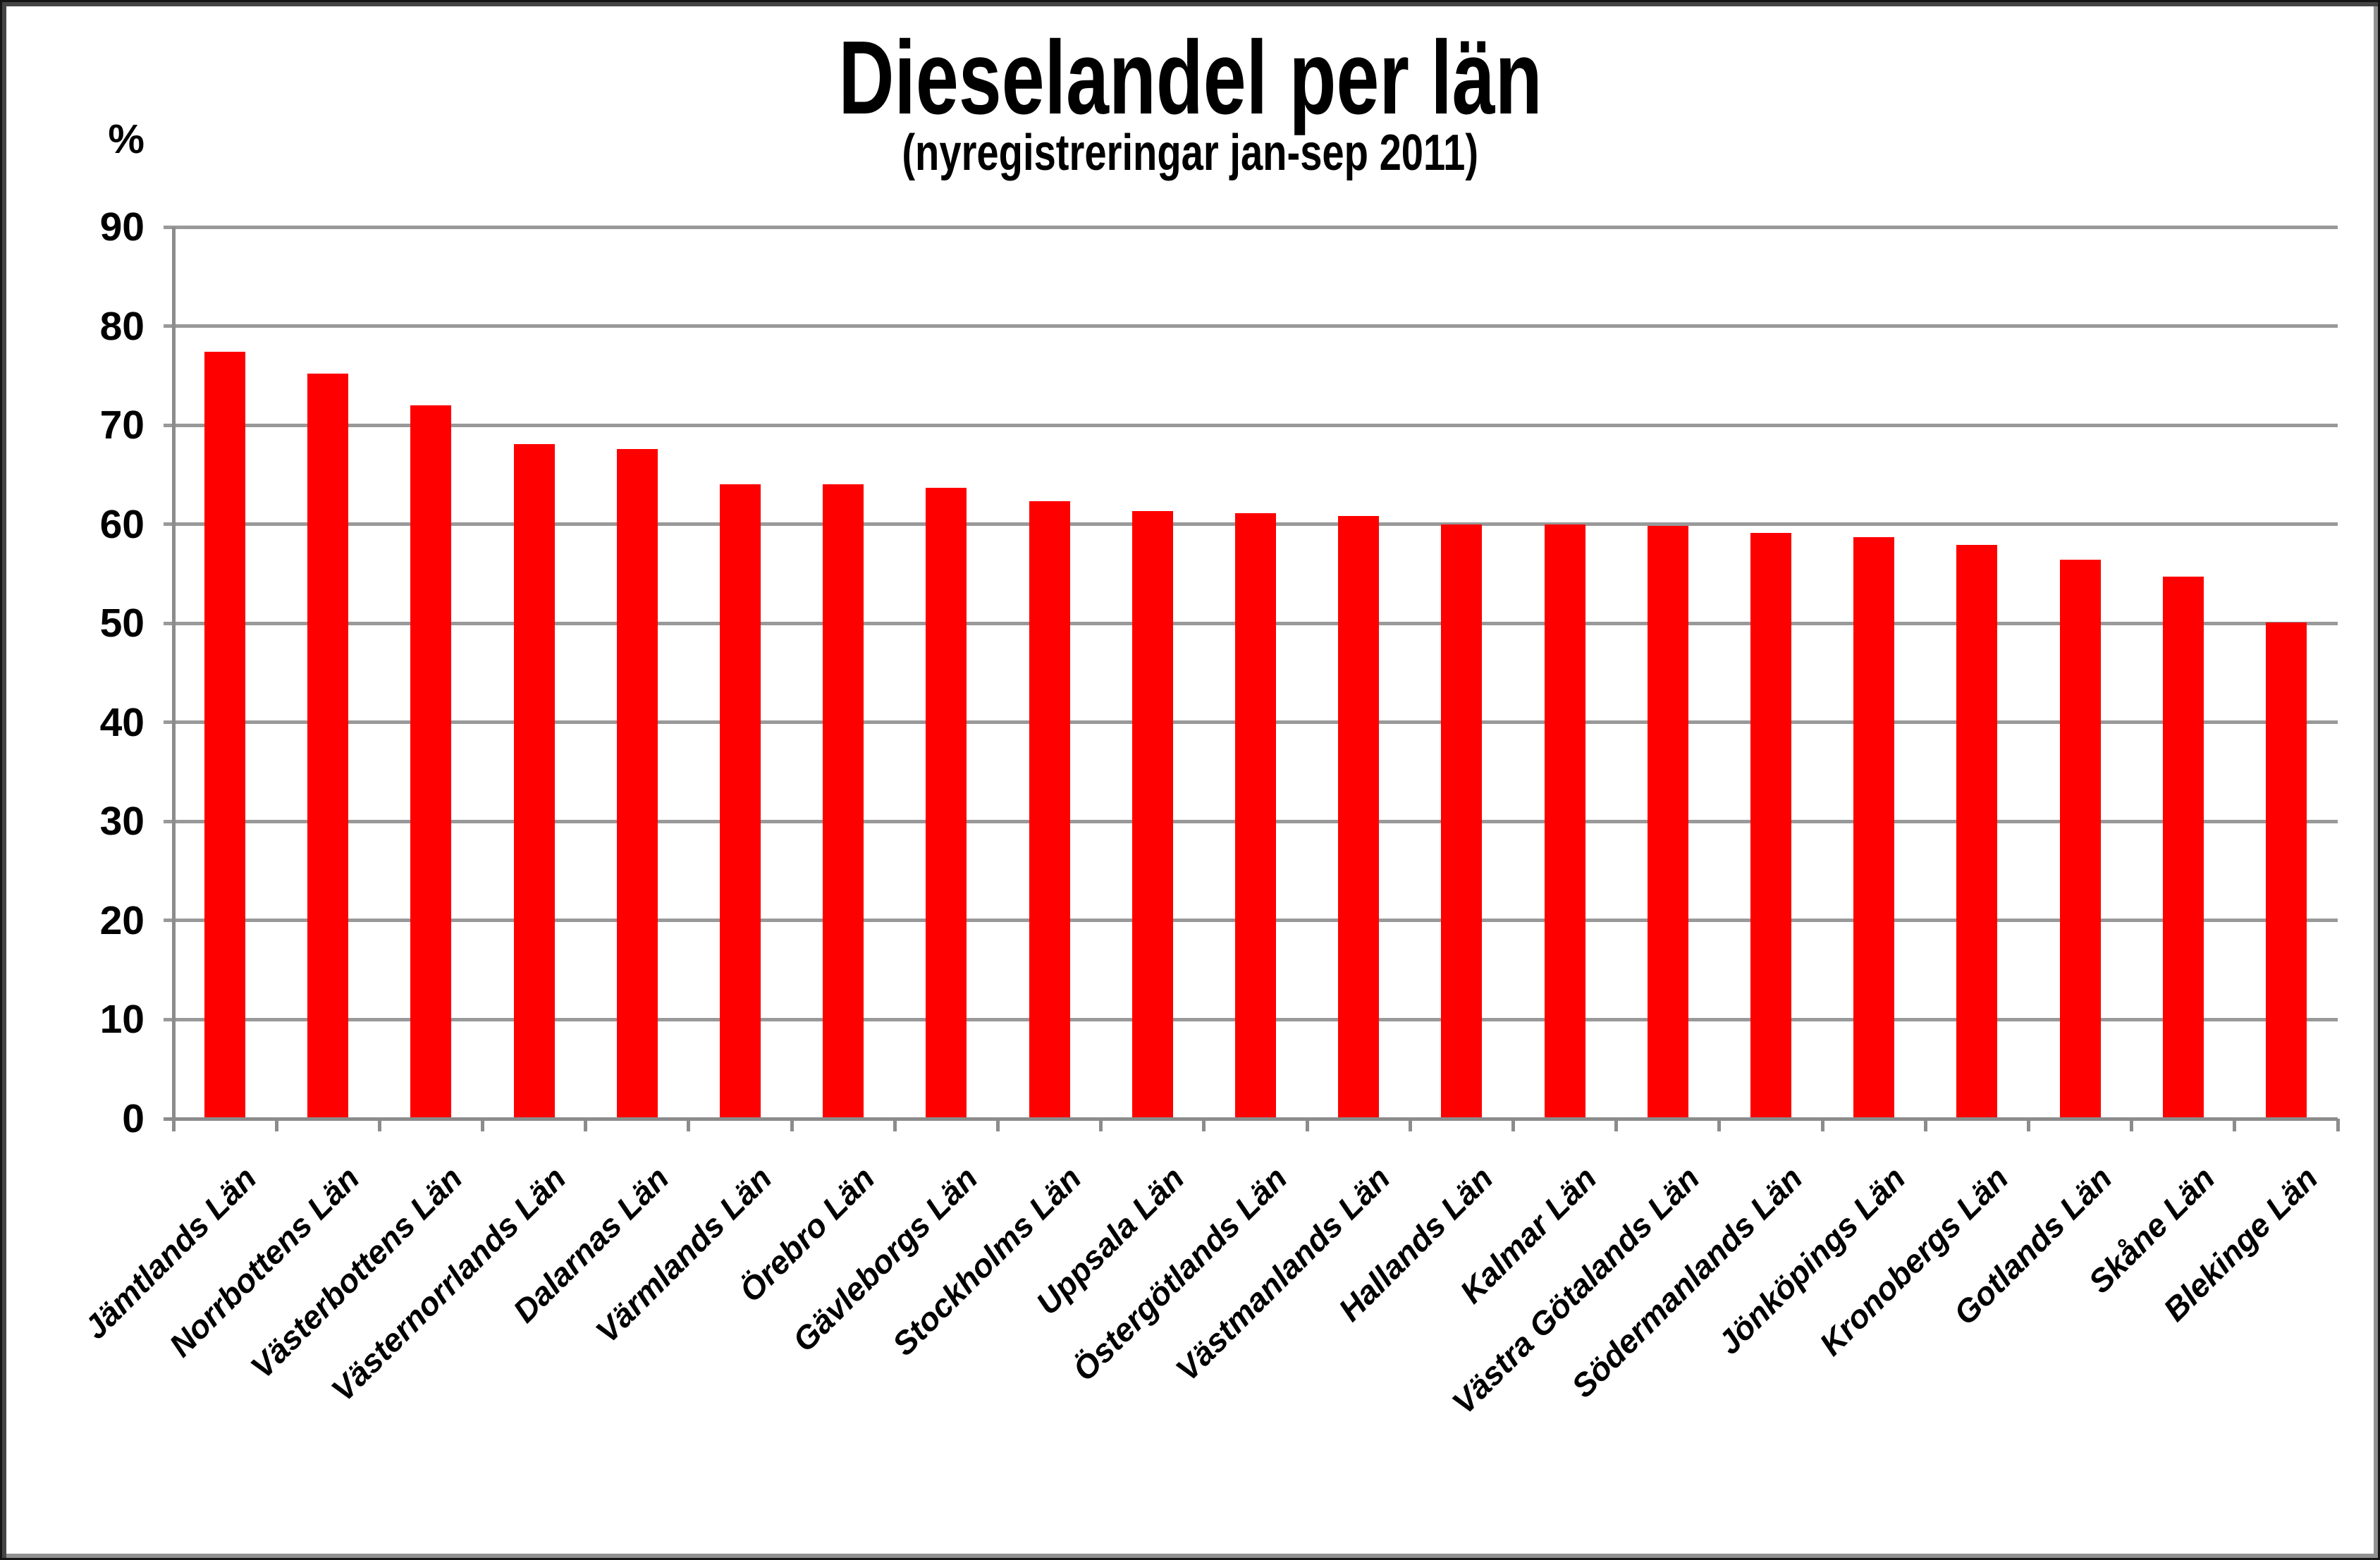 Image resolution: width=2380 pixels, height=1560 pixels. Describe the element at coordinates (740, 801) in the screenshot. I see `bar-Värmlands Län` at that location.